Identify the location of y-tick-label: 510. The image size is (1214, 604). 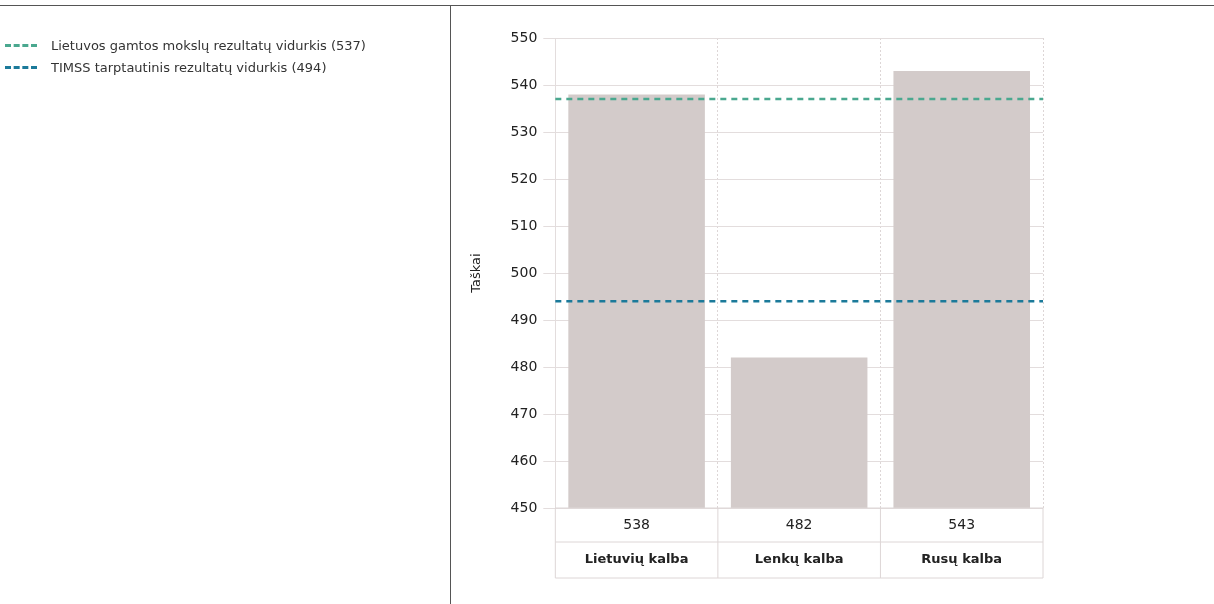
(524, 224).